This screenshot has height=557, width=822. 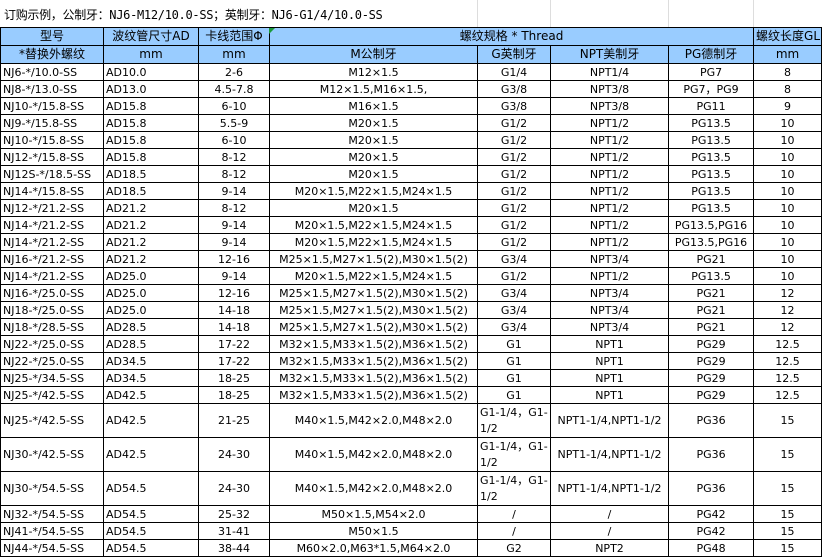 What do you see at coordinates (234, 72) in the screenshot?
I see `cell-clamp: 2-6` at bounding box center [234, 72].